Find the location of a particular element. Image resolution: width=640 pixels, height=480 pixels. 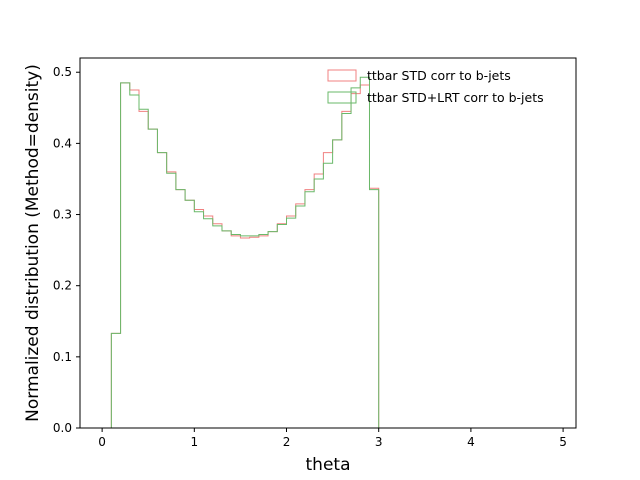

y-tick-label: 0.0 is located at coordinates (62, 428).